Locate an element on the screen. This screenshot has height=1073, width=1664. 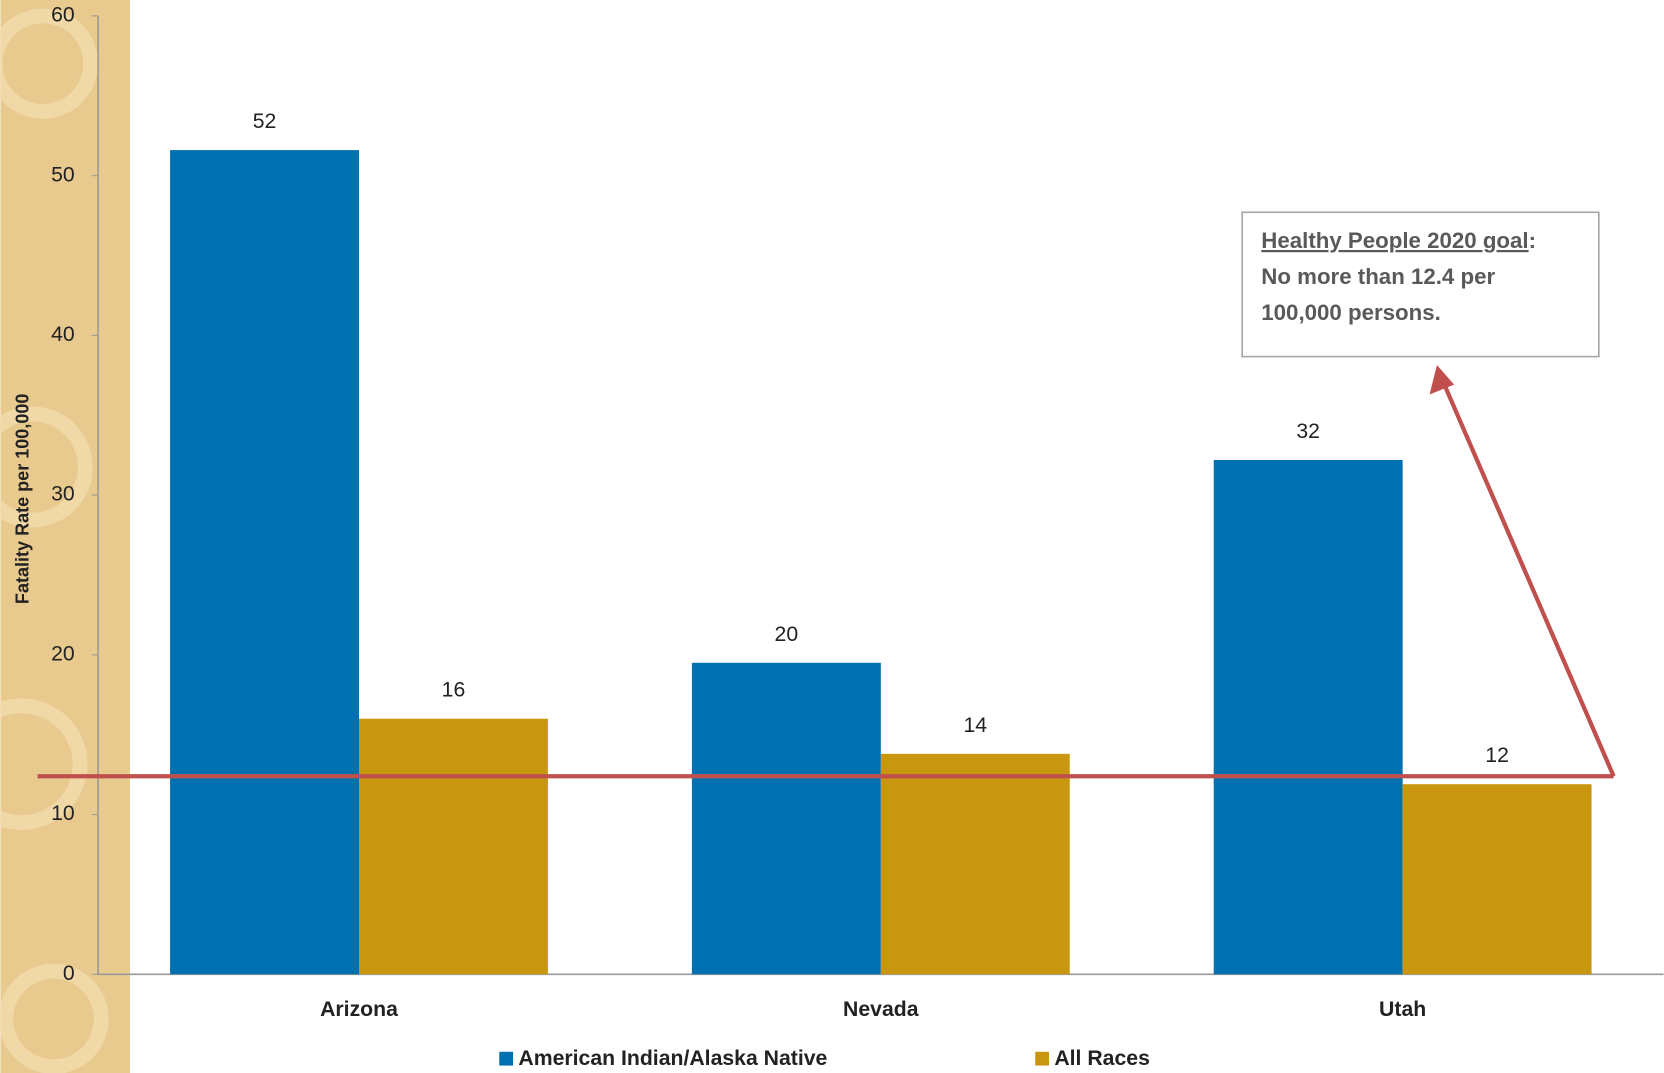
value-label: 12 is located at coordinates (1497, 755).